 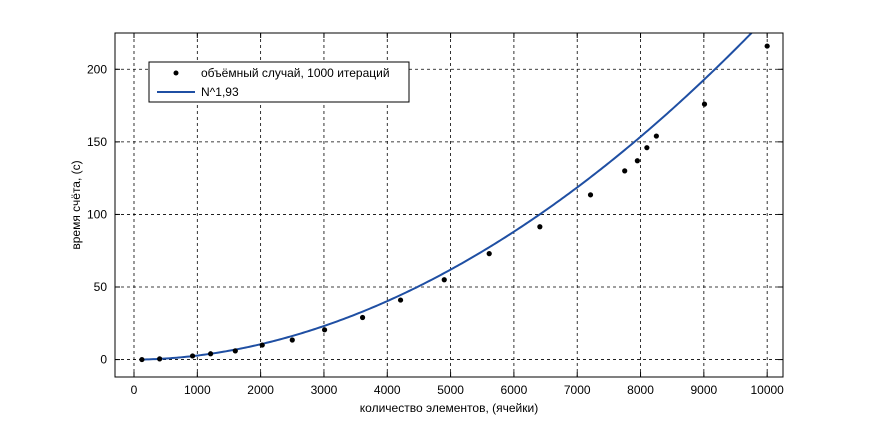 What do you see at coordinates (387, 390) in the screenshot?
I see `x-tick-label: 4000` at bounding box center [387, 390].